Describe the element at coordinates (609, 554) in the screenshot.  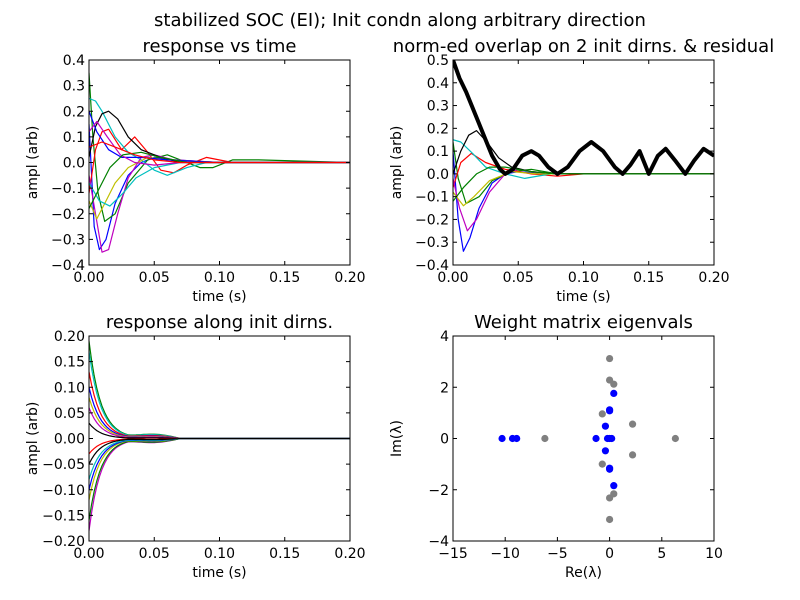
I see `x-tick-label: 0` at that location.